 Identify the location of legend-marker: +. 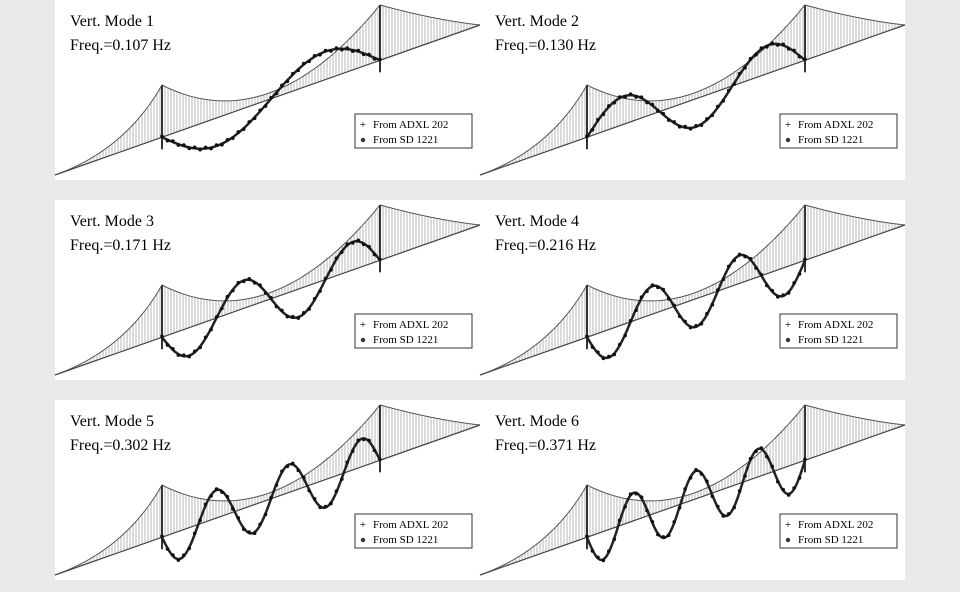
(363, 325).